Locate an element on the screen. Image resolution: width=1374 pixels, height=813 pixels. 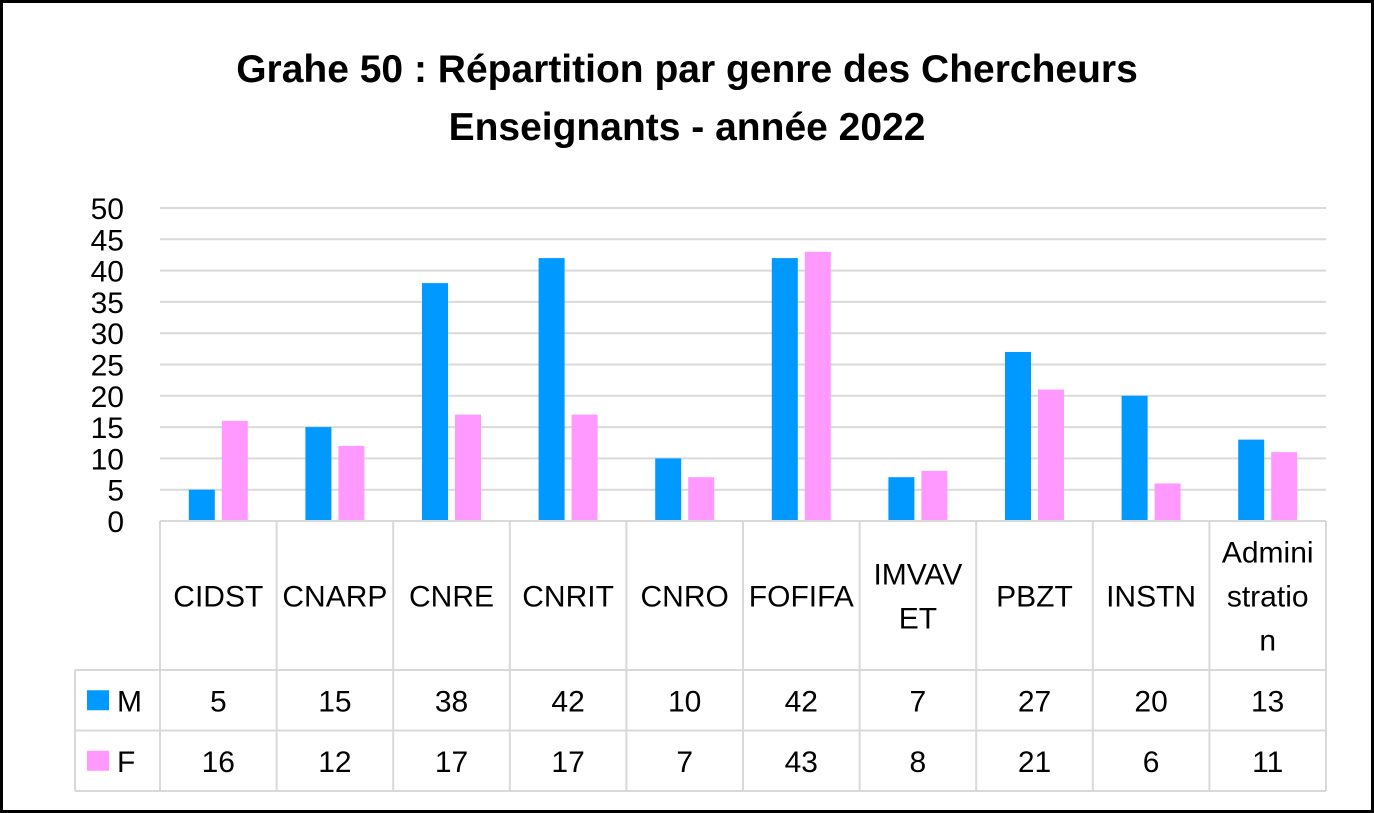
table-value-F-CIDST: 16 is located at coordinates (218, 762).